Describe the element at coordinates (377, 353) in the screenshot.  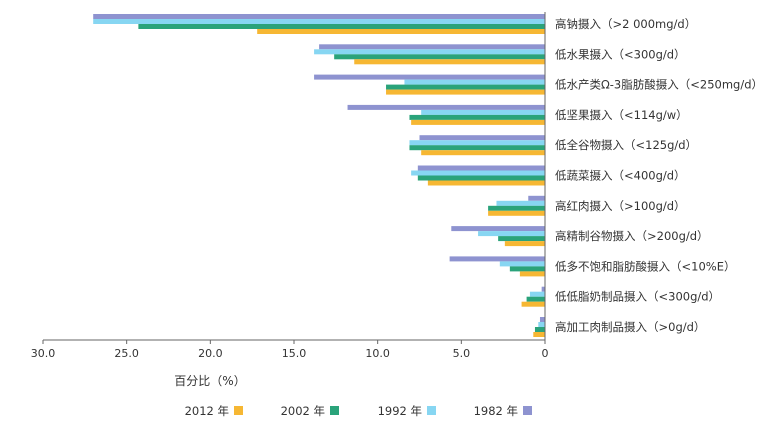
I see `x-tick-label: 10.0` at that location.